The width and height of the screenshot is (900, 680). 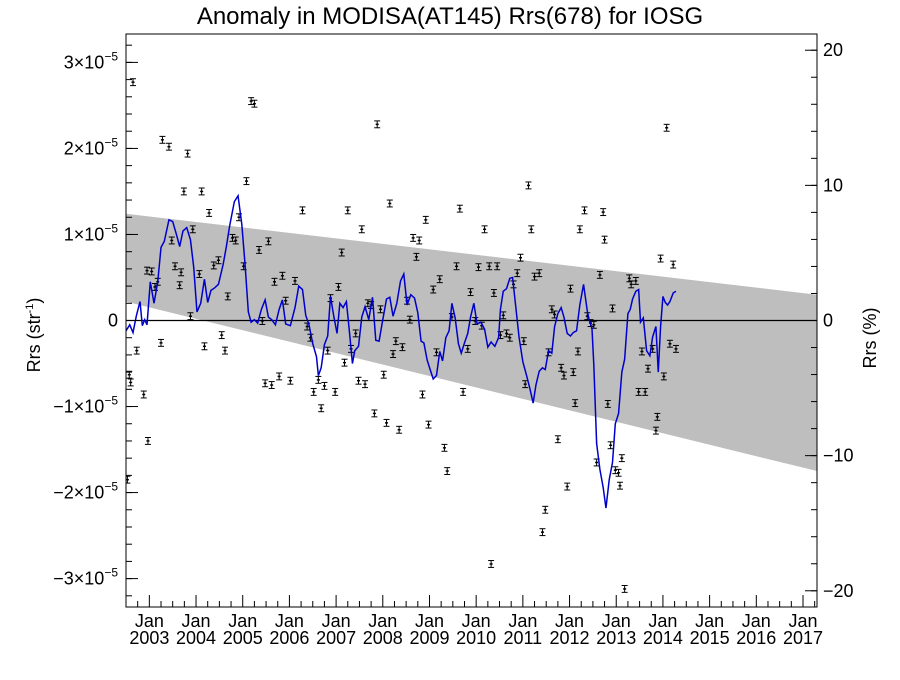 What do you see at coordinates (870, 338) in the screenshot?
I see `y-axis-right-title: Rrs (%)` at bounding box center [870, 338].